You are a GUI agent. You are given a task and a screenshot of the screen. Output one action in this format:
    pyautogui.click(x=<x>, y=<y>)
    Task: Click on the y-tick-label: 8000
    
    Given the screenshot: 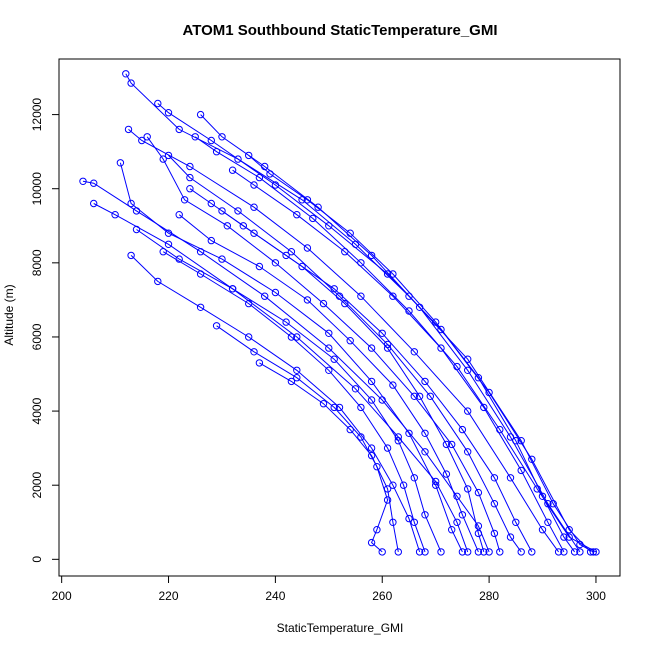 What is the action you would take?
    pyautogui.click(x=37, y=262)
    